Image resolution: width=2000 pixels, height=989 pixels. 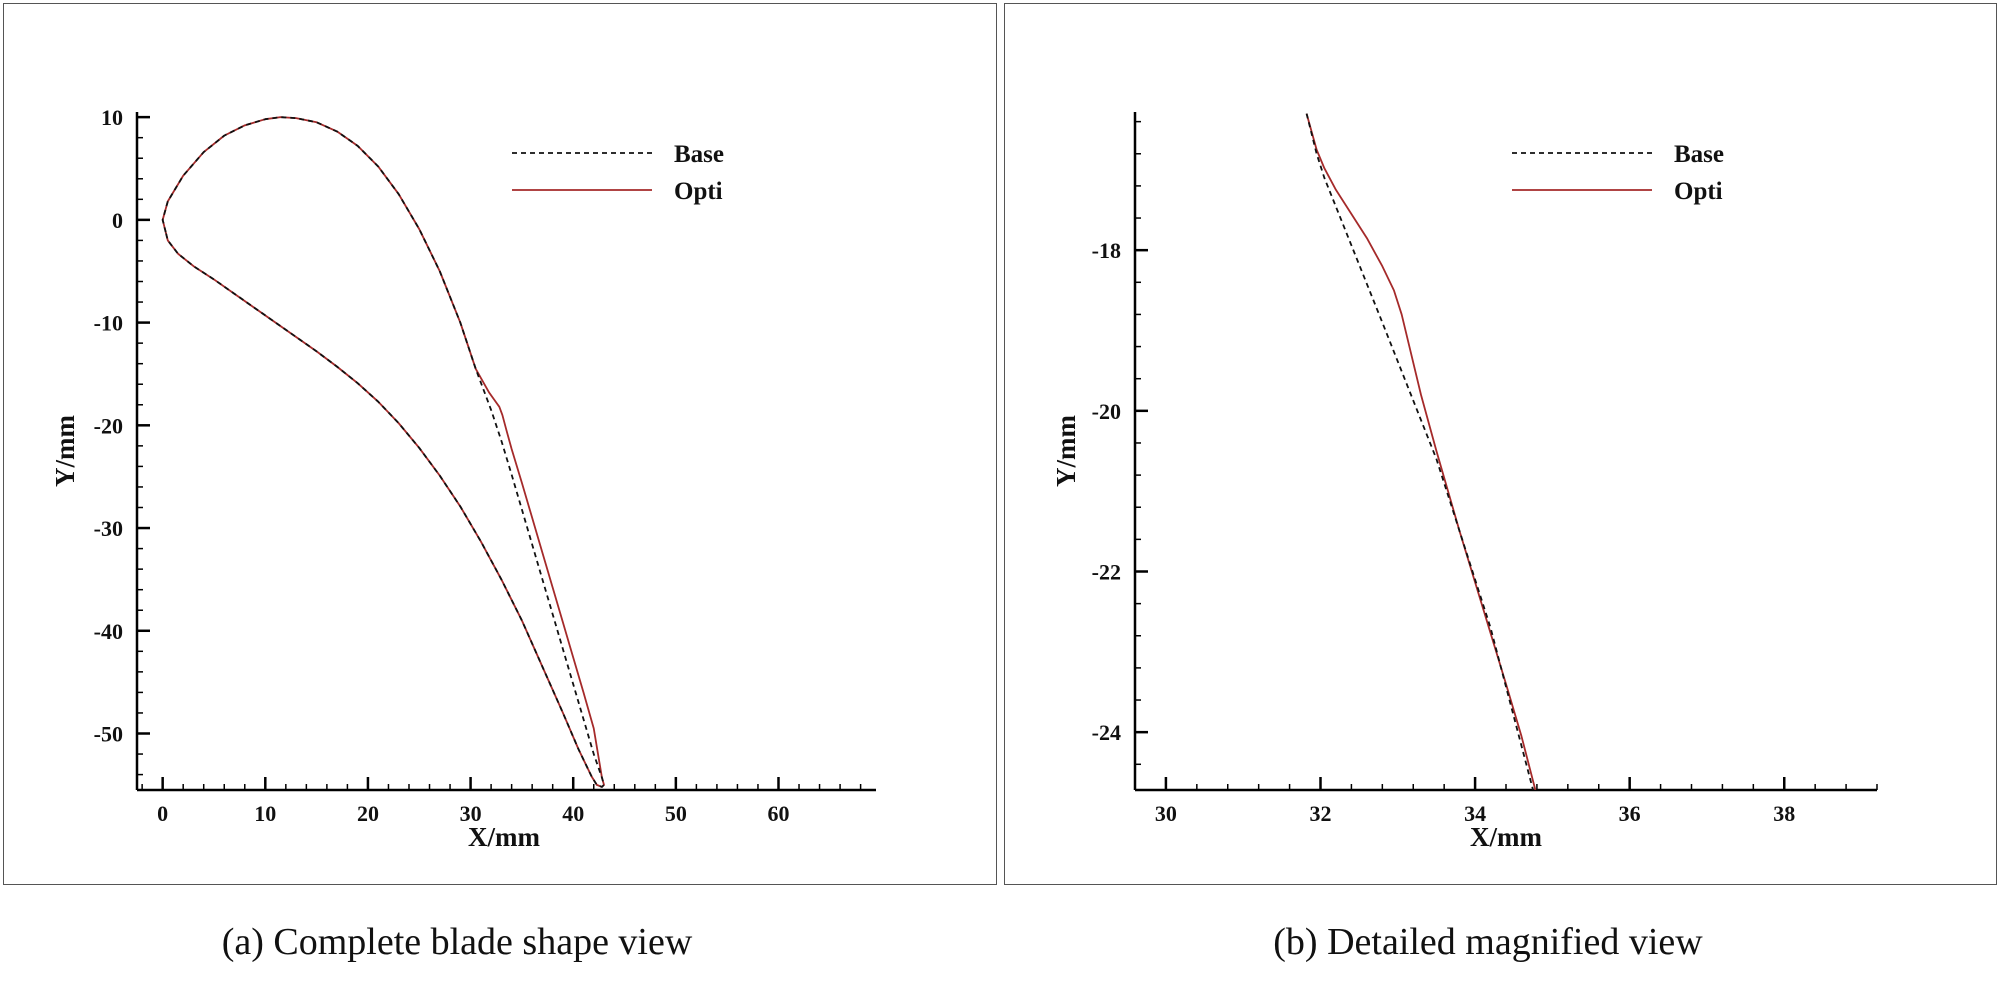 I want to click on caption-a: (a) Complete blade shape view, so click(x=457, y=942).